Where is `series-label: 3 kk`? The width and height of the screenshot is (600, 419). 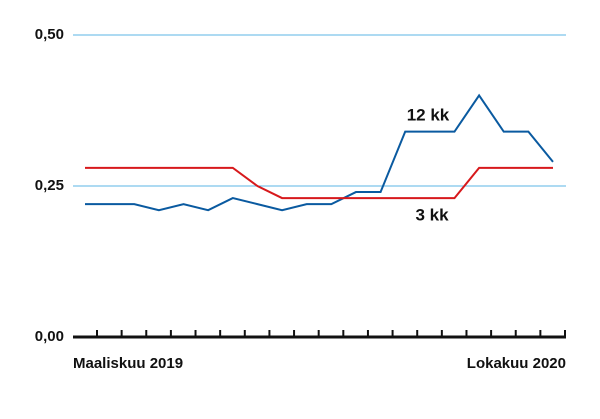 series-label: 3 kk is located at coordinates (432, 214).